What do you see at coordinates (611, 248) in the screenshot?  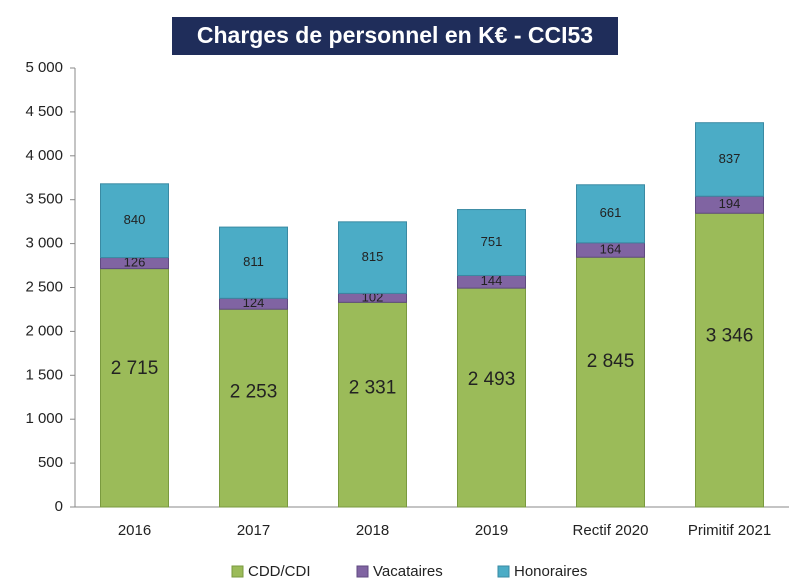 I see `data-label: 164` at bounding box center [611, 248].